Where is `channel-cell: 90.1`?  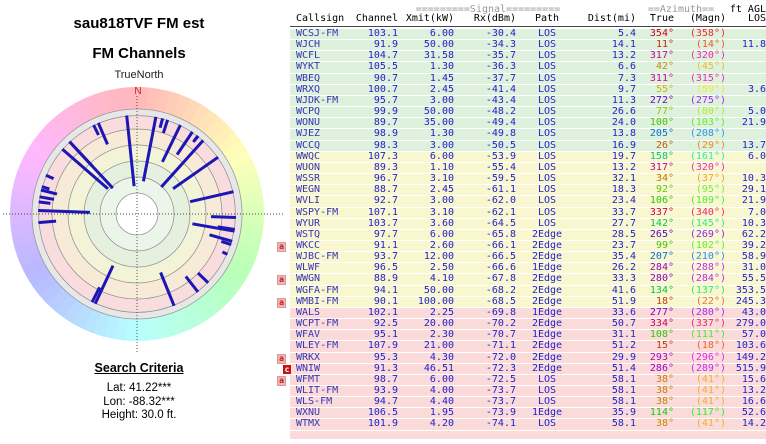
channel-cell: 90.1 is located at coordinates (385, 301).